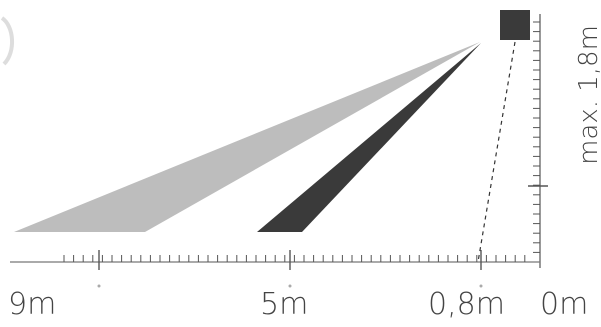 The width and height of the screenshot is (601, 327). Describe the element at coordinates (99, 286) in the screenshot. I see `marker-dot-9m` at that location.